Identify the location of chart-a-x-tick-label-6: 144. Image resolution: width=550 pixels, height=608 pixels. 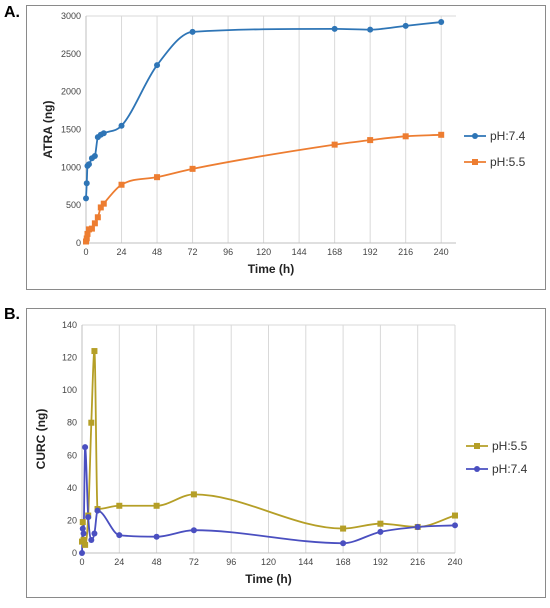
(299, 252).